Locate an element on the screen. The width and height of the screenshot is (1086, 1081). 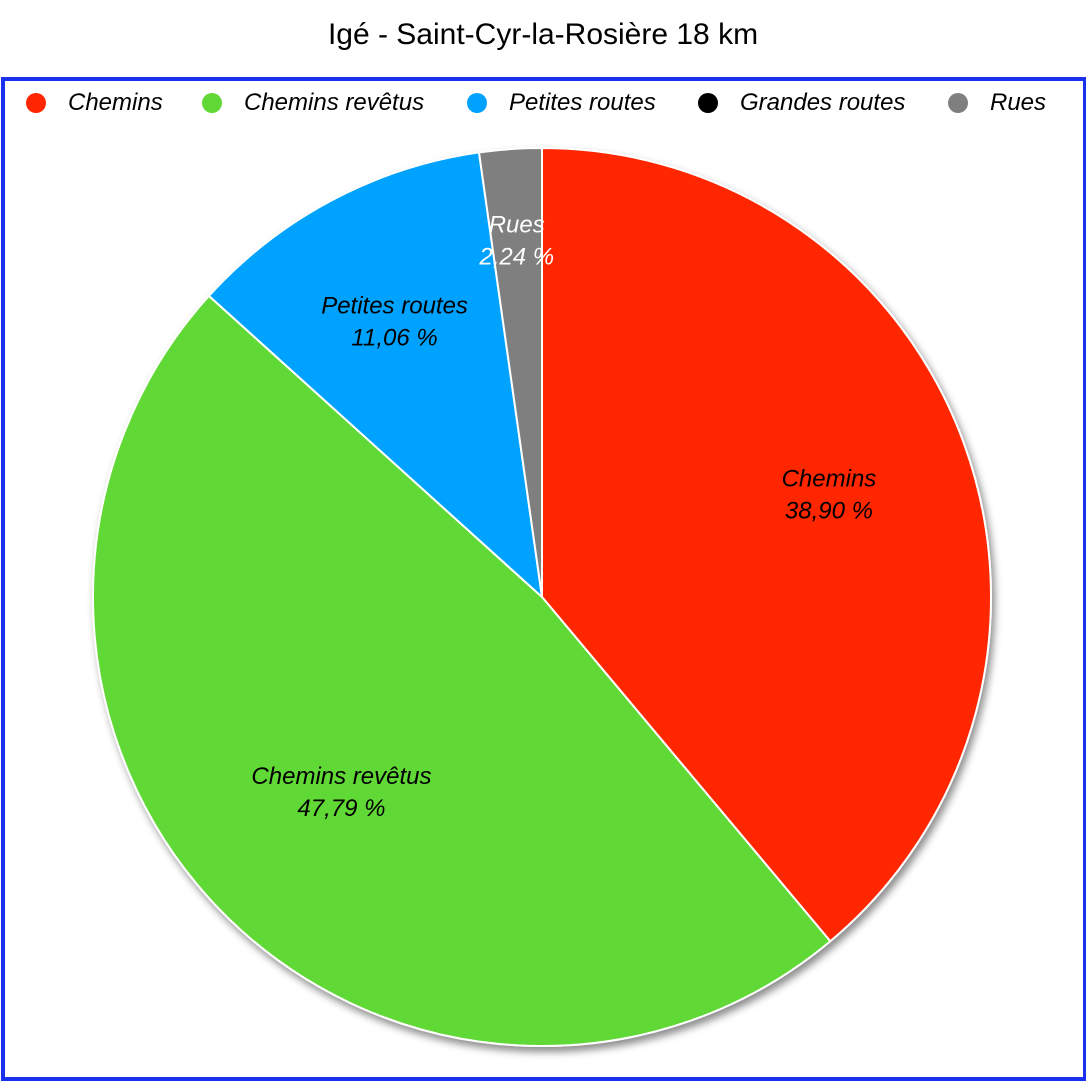
legend-swatch-rues is located at coordinates (958, 103).